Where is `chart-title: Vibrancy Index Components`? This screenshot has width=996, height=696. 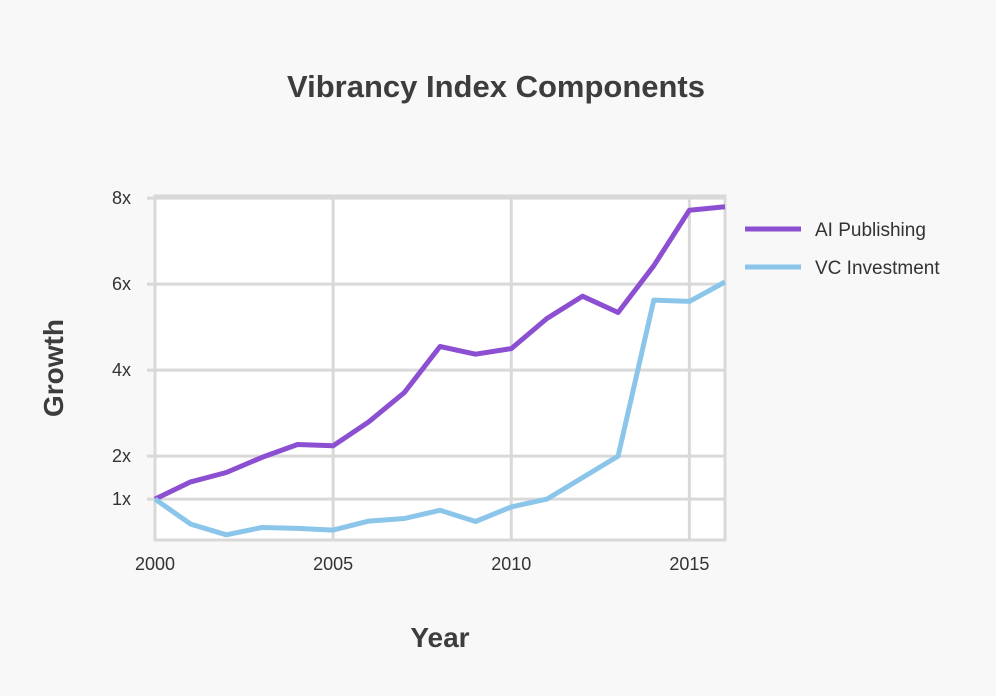
chart-title: Vibrancy Index Components is located at coordinates (496, 86).